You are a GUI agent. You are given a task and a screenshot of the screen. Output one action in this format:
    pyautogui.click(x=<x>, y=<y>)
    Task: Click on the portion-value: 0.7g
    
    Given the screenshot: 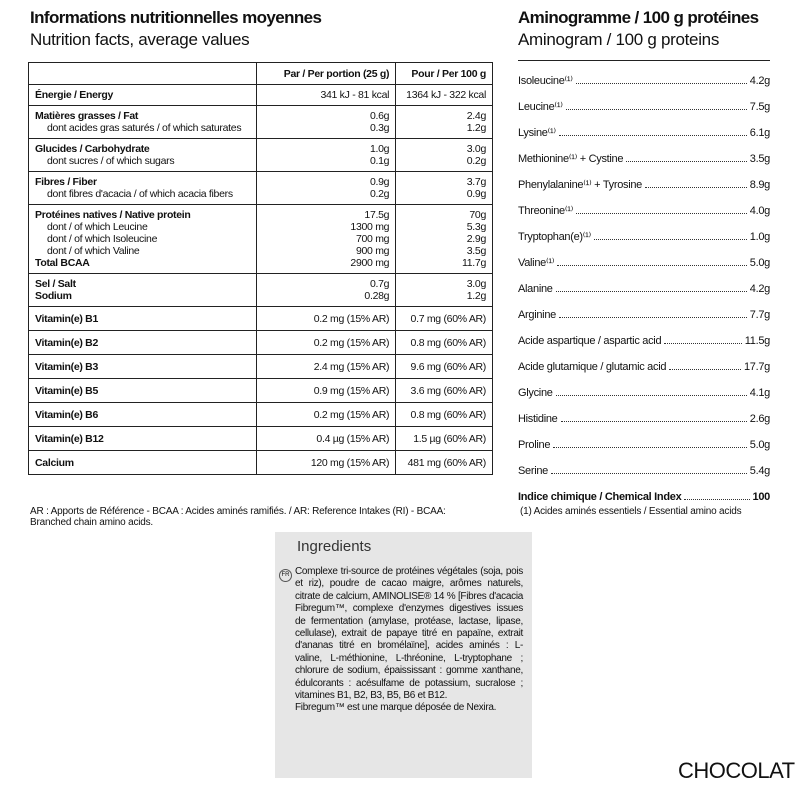 What is the action you would take?
    pyautogui.click(x=326, y=281)
    